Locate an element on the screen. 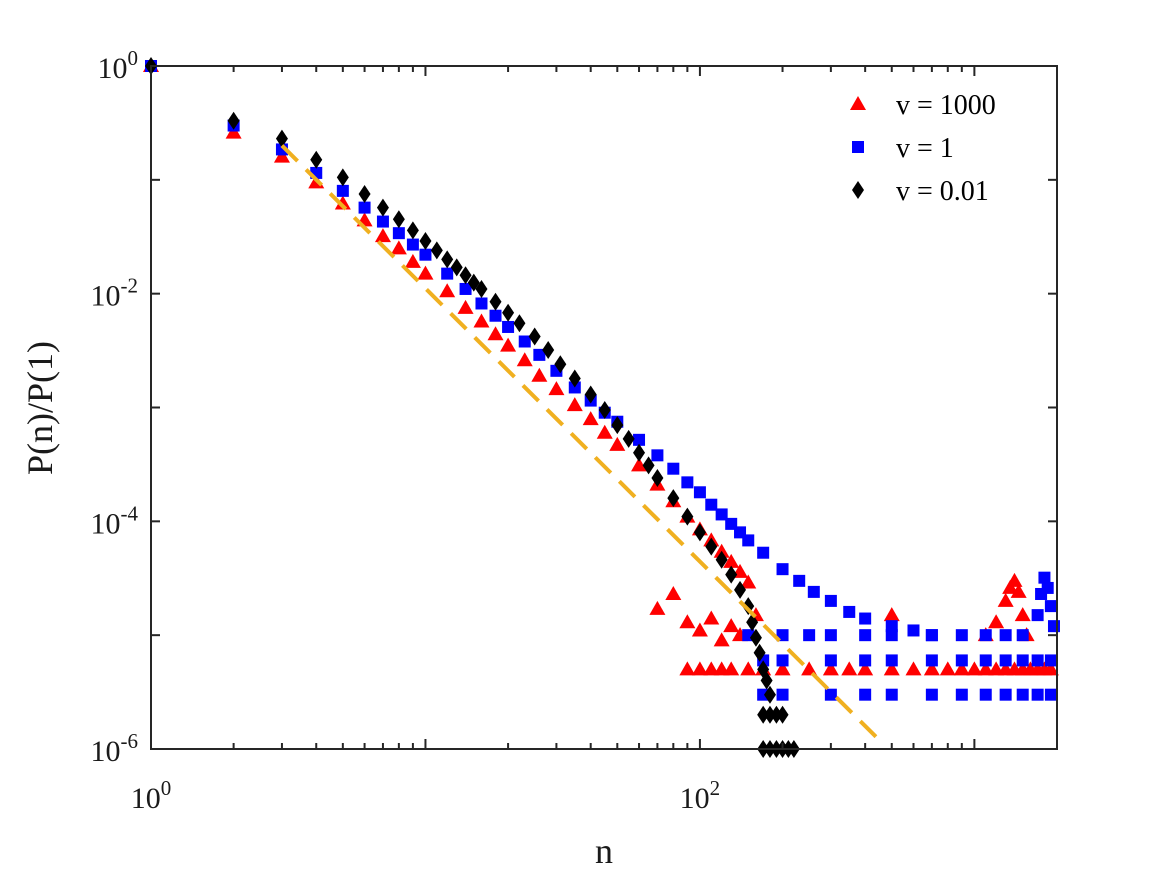  legend-label: v = 1 is located at coordinates (925, 148).